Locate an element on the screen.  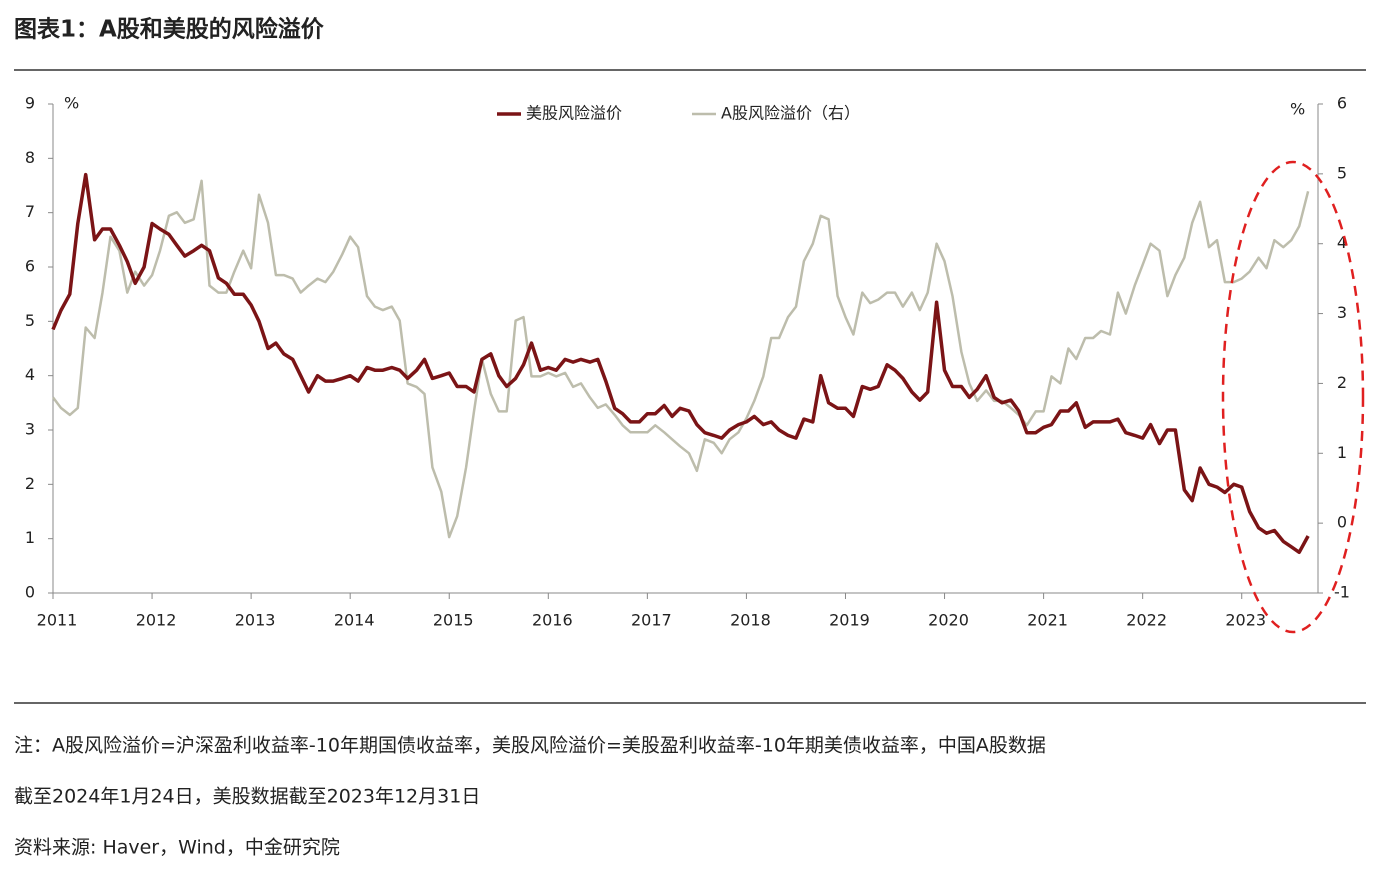
y-tick-label: 1 is located at coordinates (30, 537).